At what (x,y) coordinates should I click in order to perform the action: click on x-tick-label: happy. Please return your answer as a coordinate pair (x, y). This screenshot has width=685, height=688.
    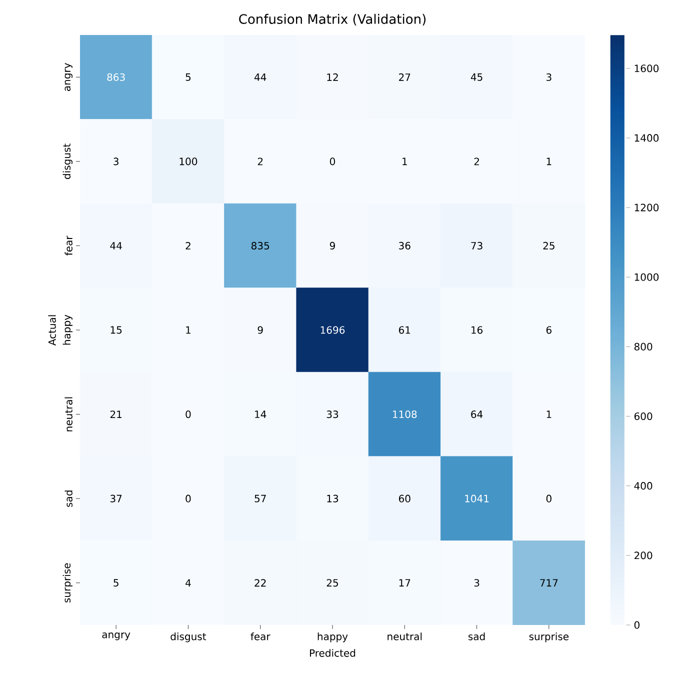
    Looking at the image, I should click on (333, 637).